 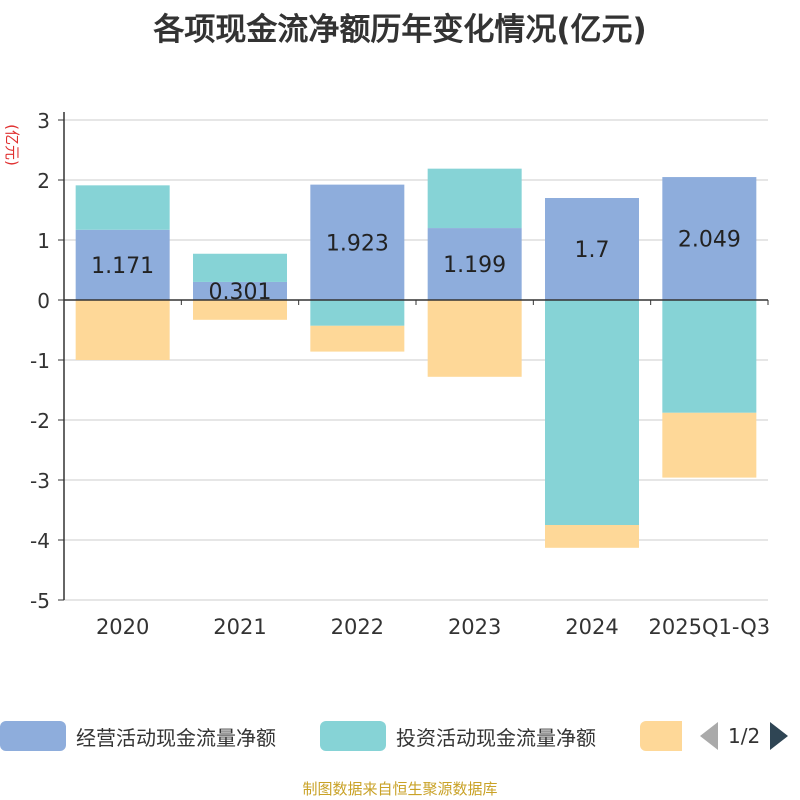 I want to click on bar-financing-2024, so click(x=592, y=536).